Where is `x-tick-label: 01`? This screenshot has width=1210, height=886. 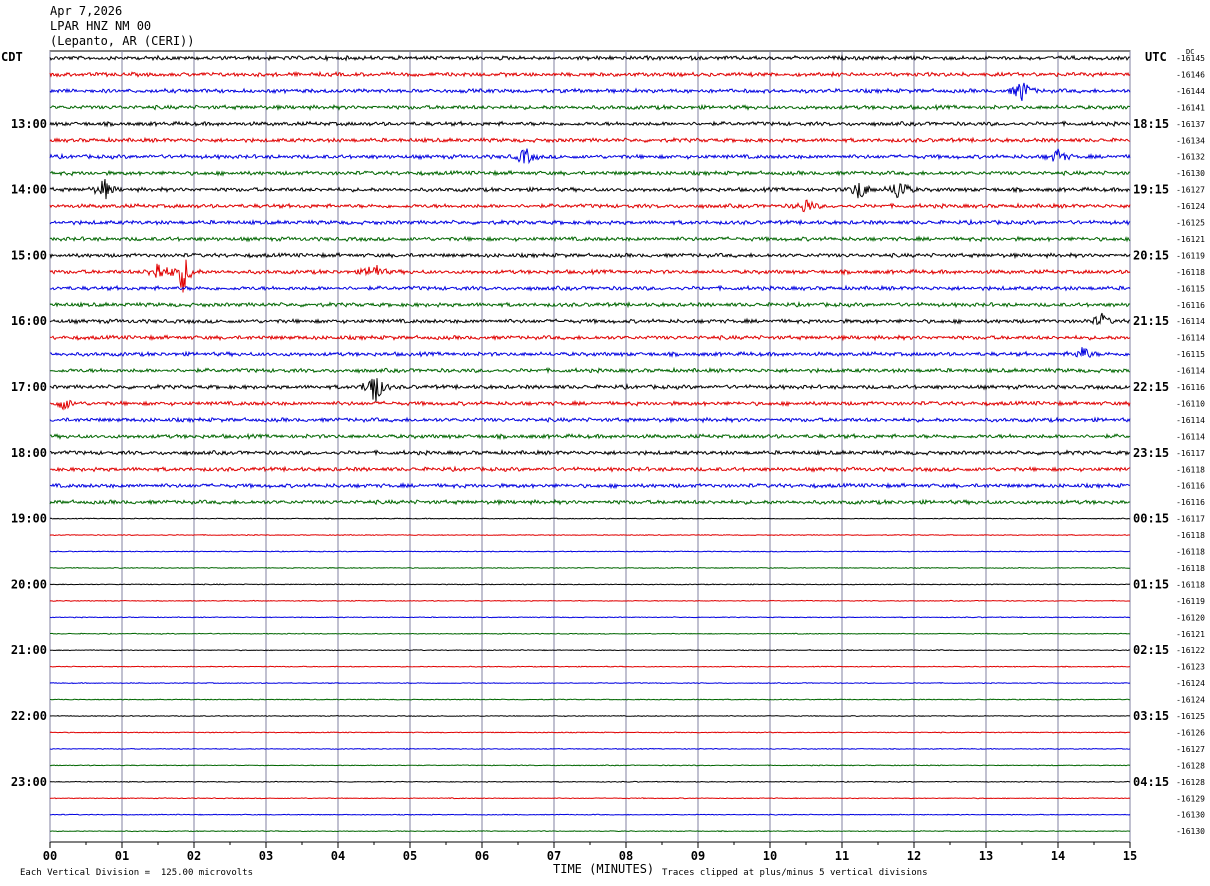
x-tick-label: 01 is located at coordinates (122, 856).